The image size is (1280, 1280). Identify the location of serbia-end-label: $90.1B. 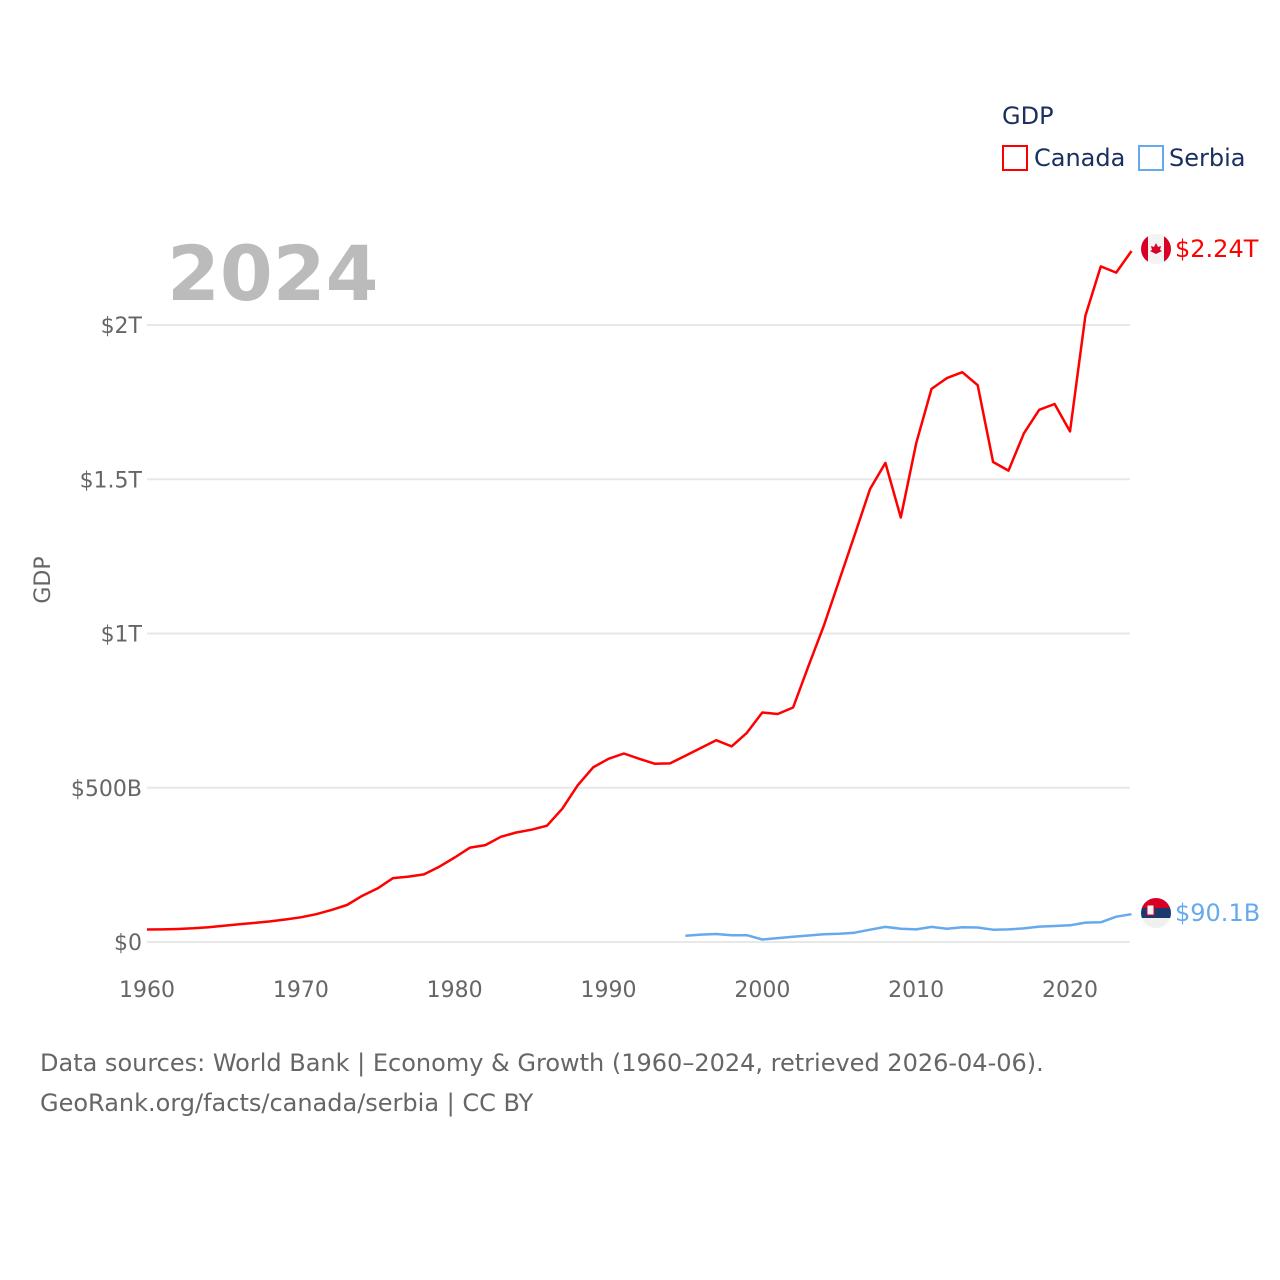
(1217, 913).